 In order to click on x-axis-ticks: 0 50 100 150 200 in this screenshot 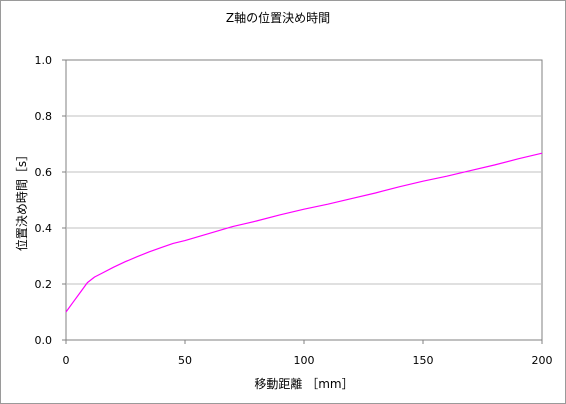, I will do `click(308, 353)`.